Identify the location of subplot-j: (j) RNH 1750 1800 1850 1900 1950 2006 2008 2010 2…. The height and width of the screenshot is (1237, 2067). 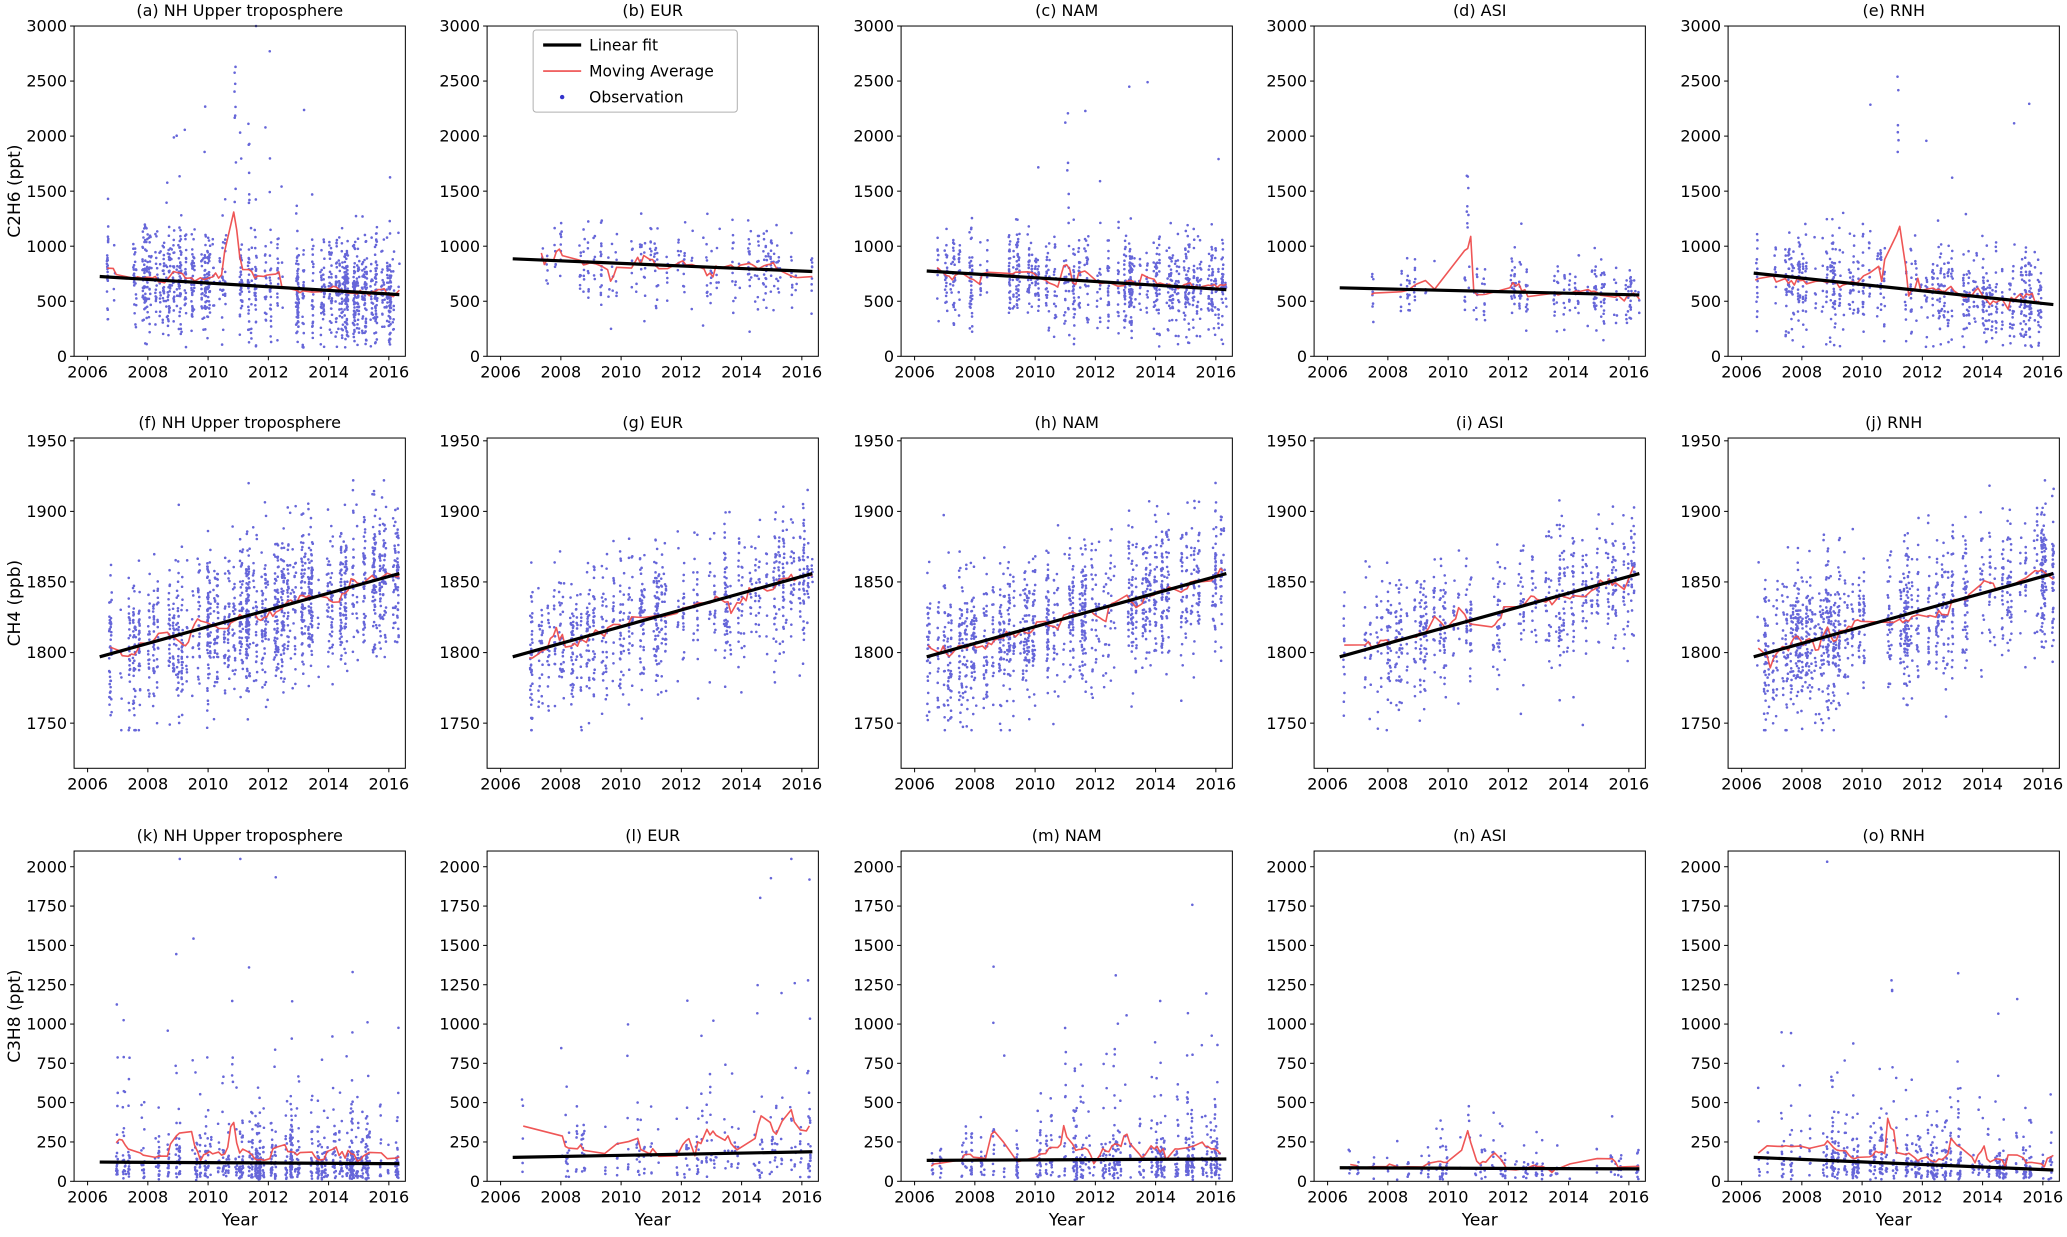
(1860, 618).